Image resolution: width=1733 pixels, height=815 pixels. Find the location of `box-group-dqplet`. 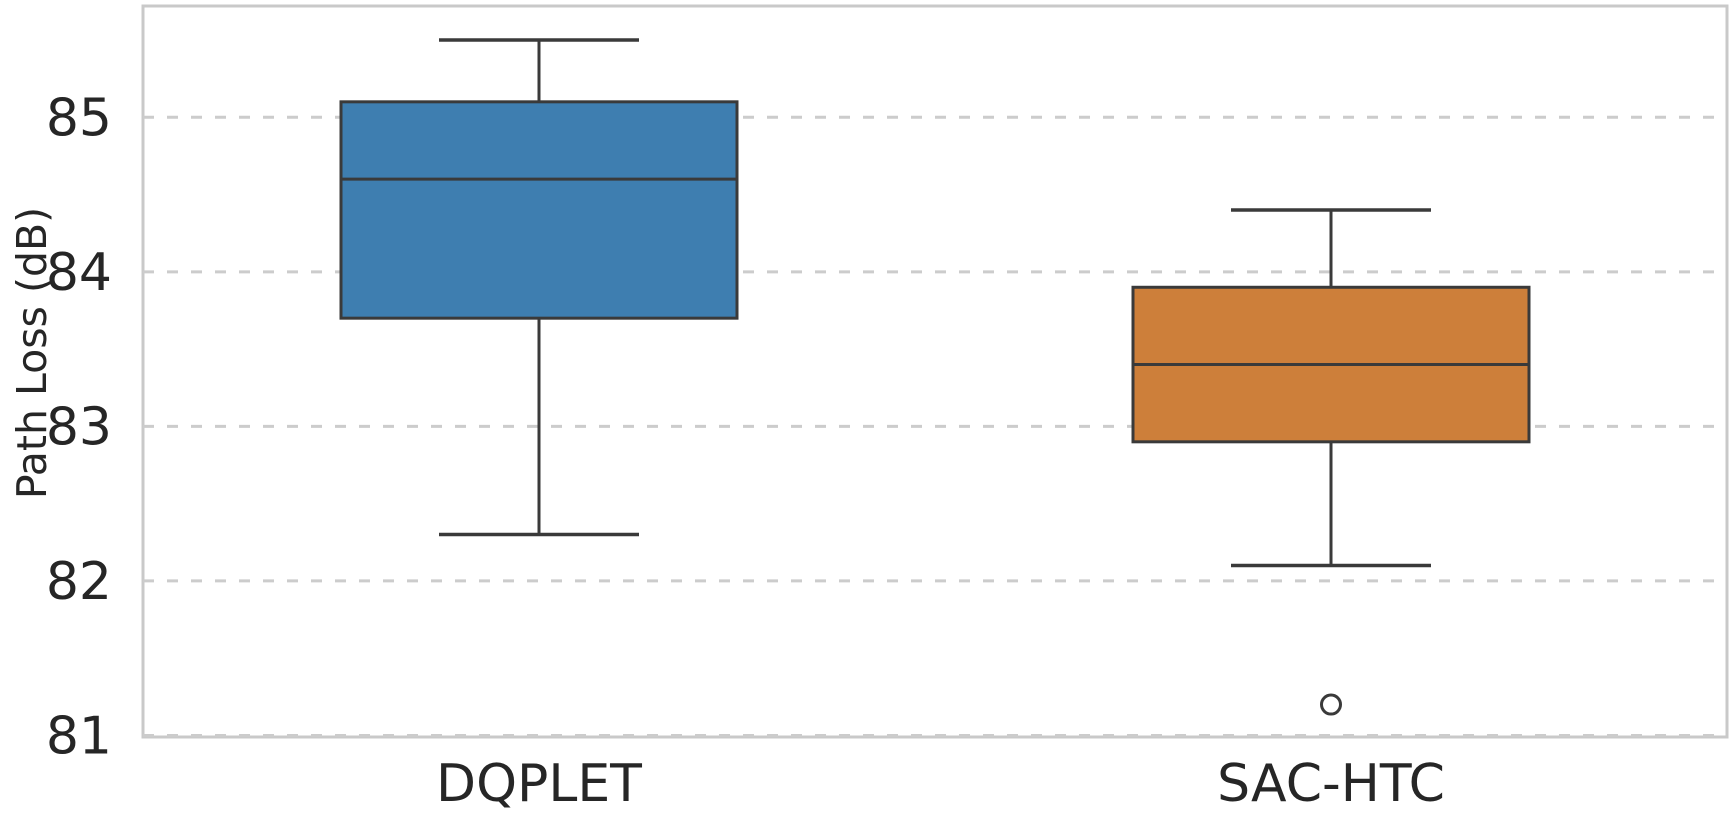

box-group-dqplet is located at coordinates (539, 287).